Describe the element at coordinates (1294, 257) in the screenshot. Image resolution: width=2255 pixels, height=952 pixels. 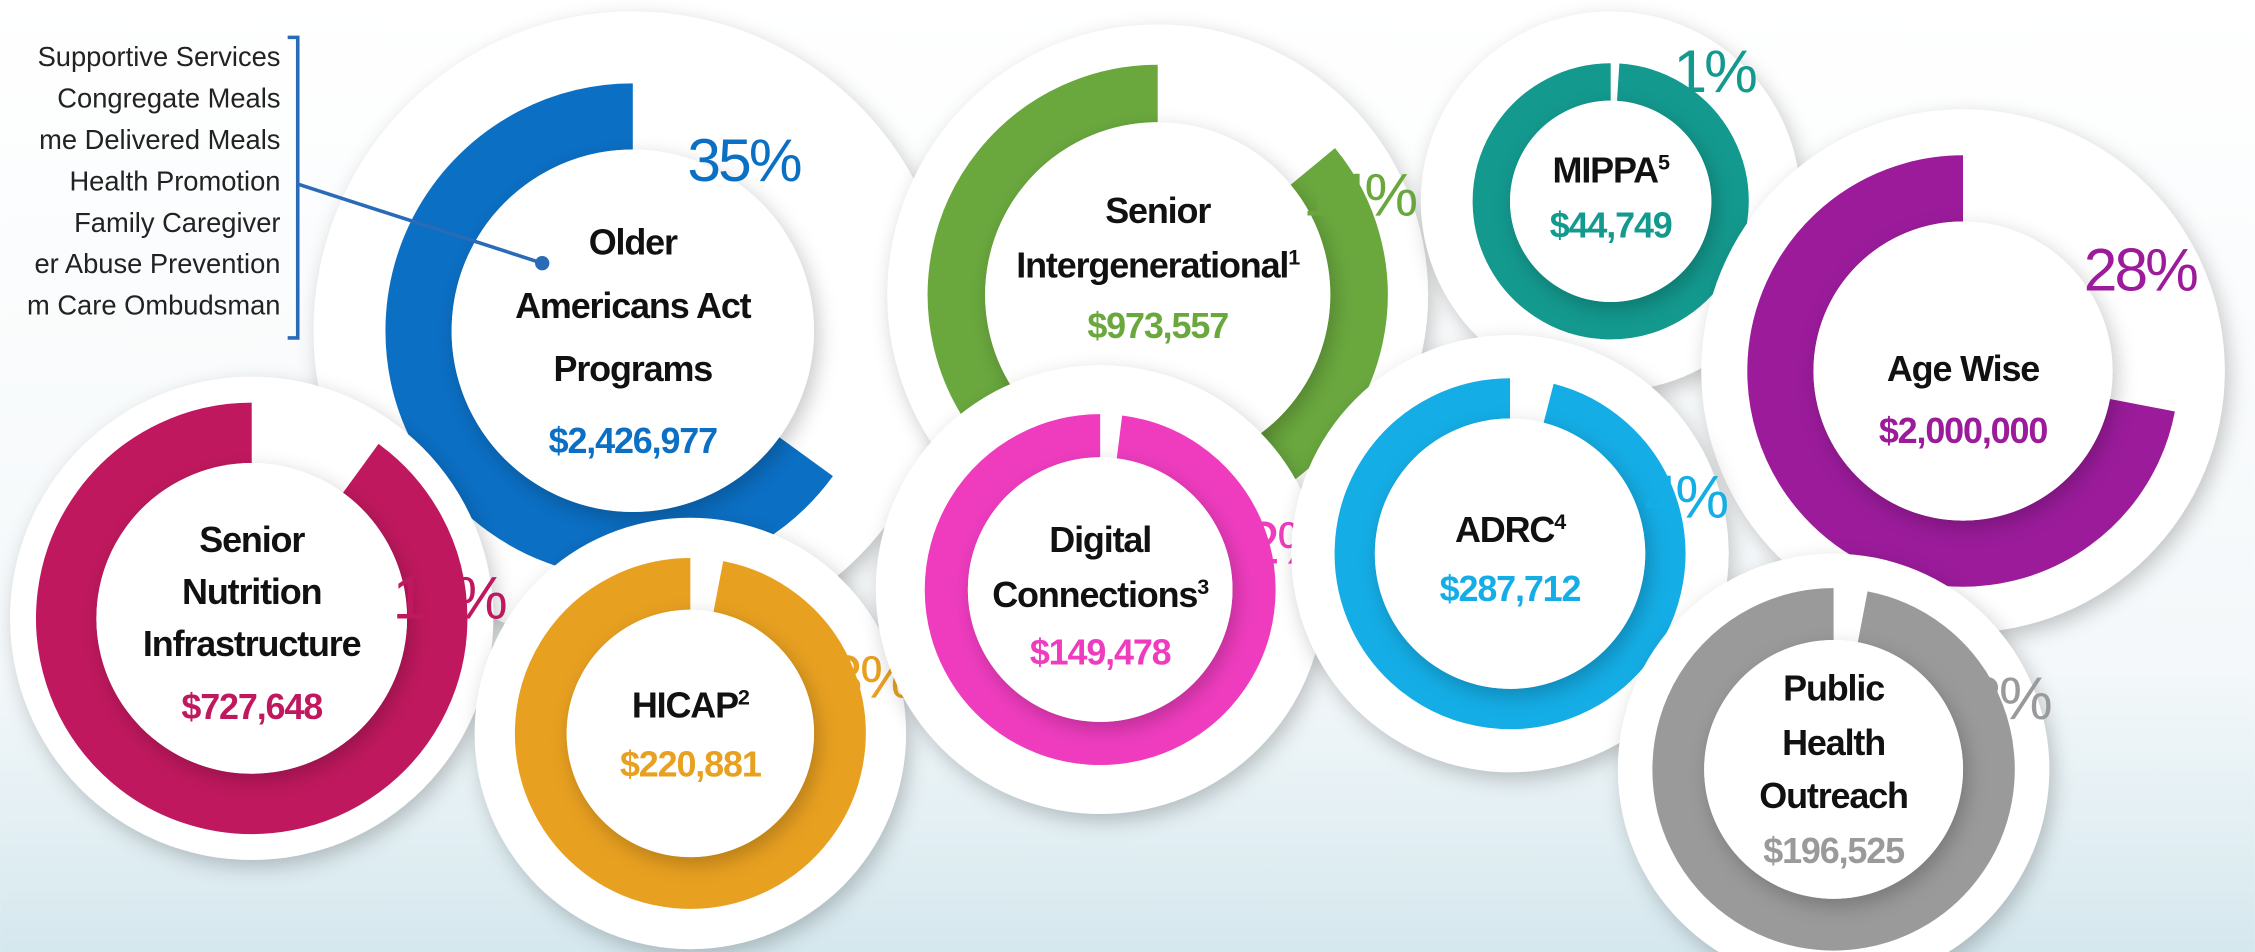
I see `footnote-mark: 1` at that location.